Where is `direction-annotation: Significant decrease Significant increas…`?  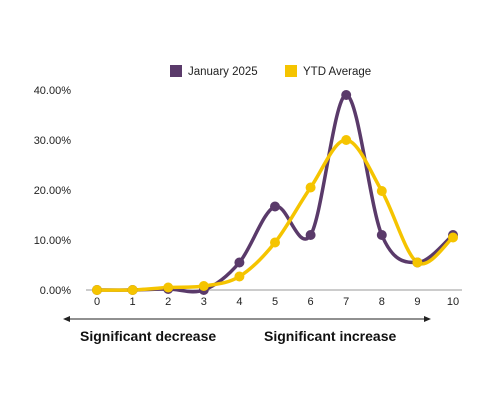
direction-annotation: Significant decrease Significant increas… is located at coordinates (247, 330).